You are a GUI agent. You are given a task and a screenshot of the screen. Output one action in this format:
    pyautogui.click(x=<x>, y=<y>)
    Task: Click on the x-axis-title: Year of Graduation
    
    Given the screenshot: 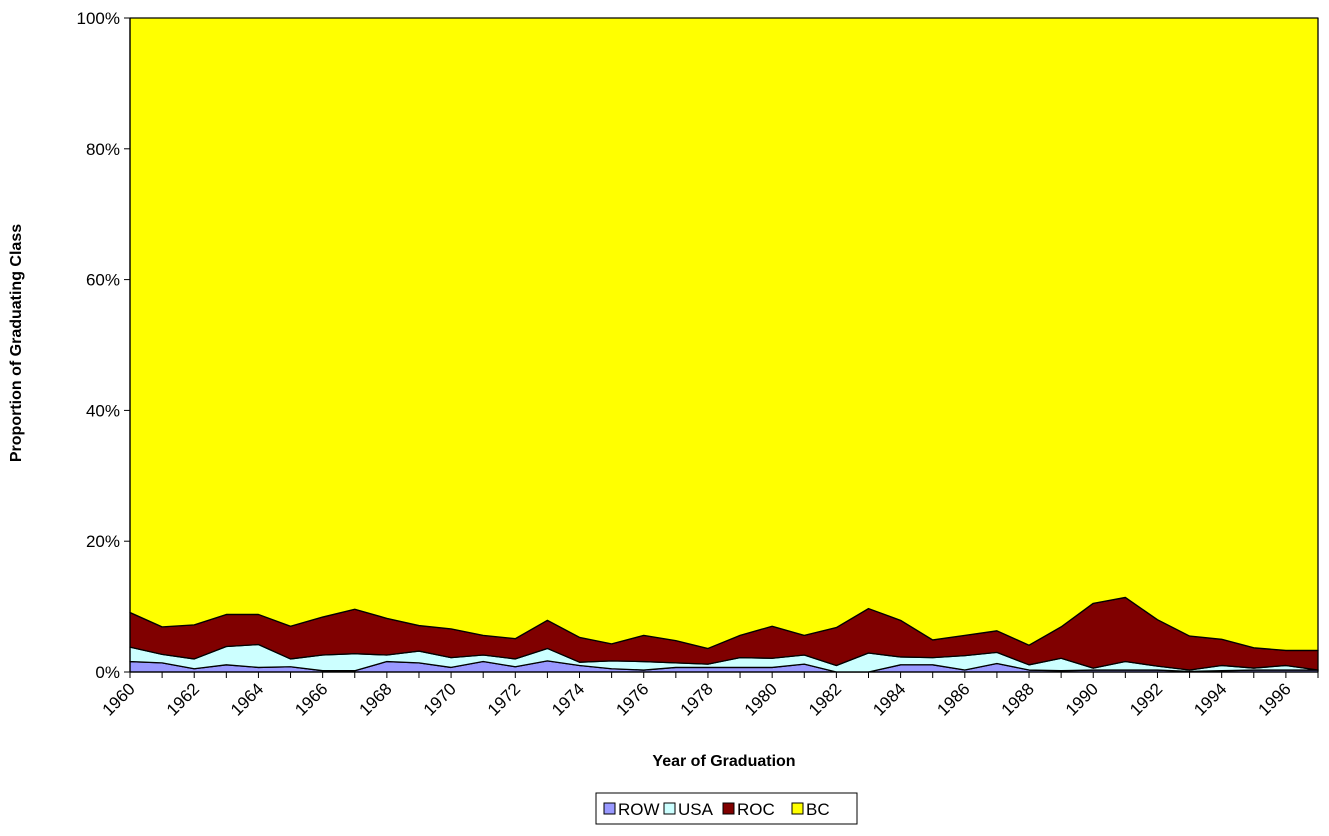 What is the action you would take?
    pyautogui.click(x=723, y=761)
    